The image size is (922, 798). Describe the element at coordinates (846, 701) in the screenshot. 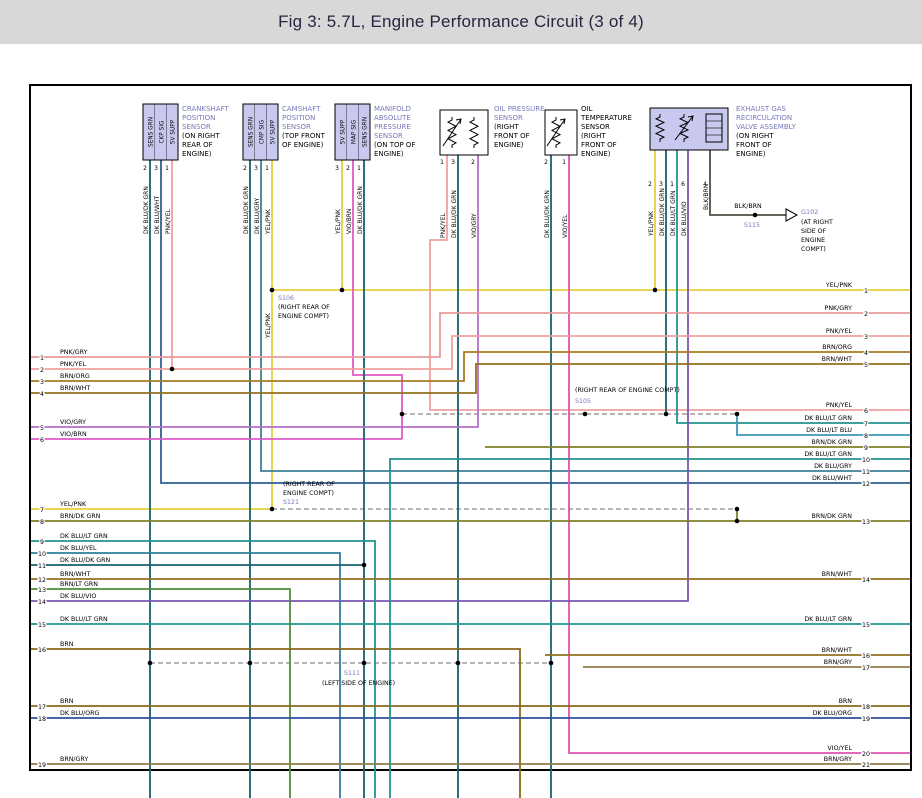

I see `right-wire-label: BRN` at that location.